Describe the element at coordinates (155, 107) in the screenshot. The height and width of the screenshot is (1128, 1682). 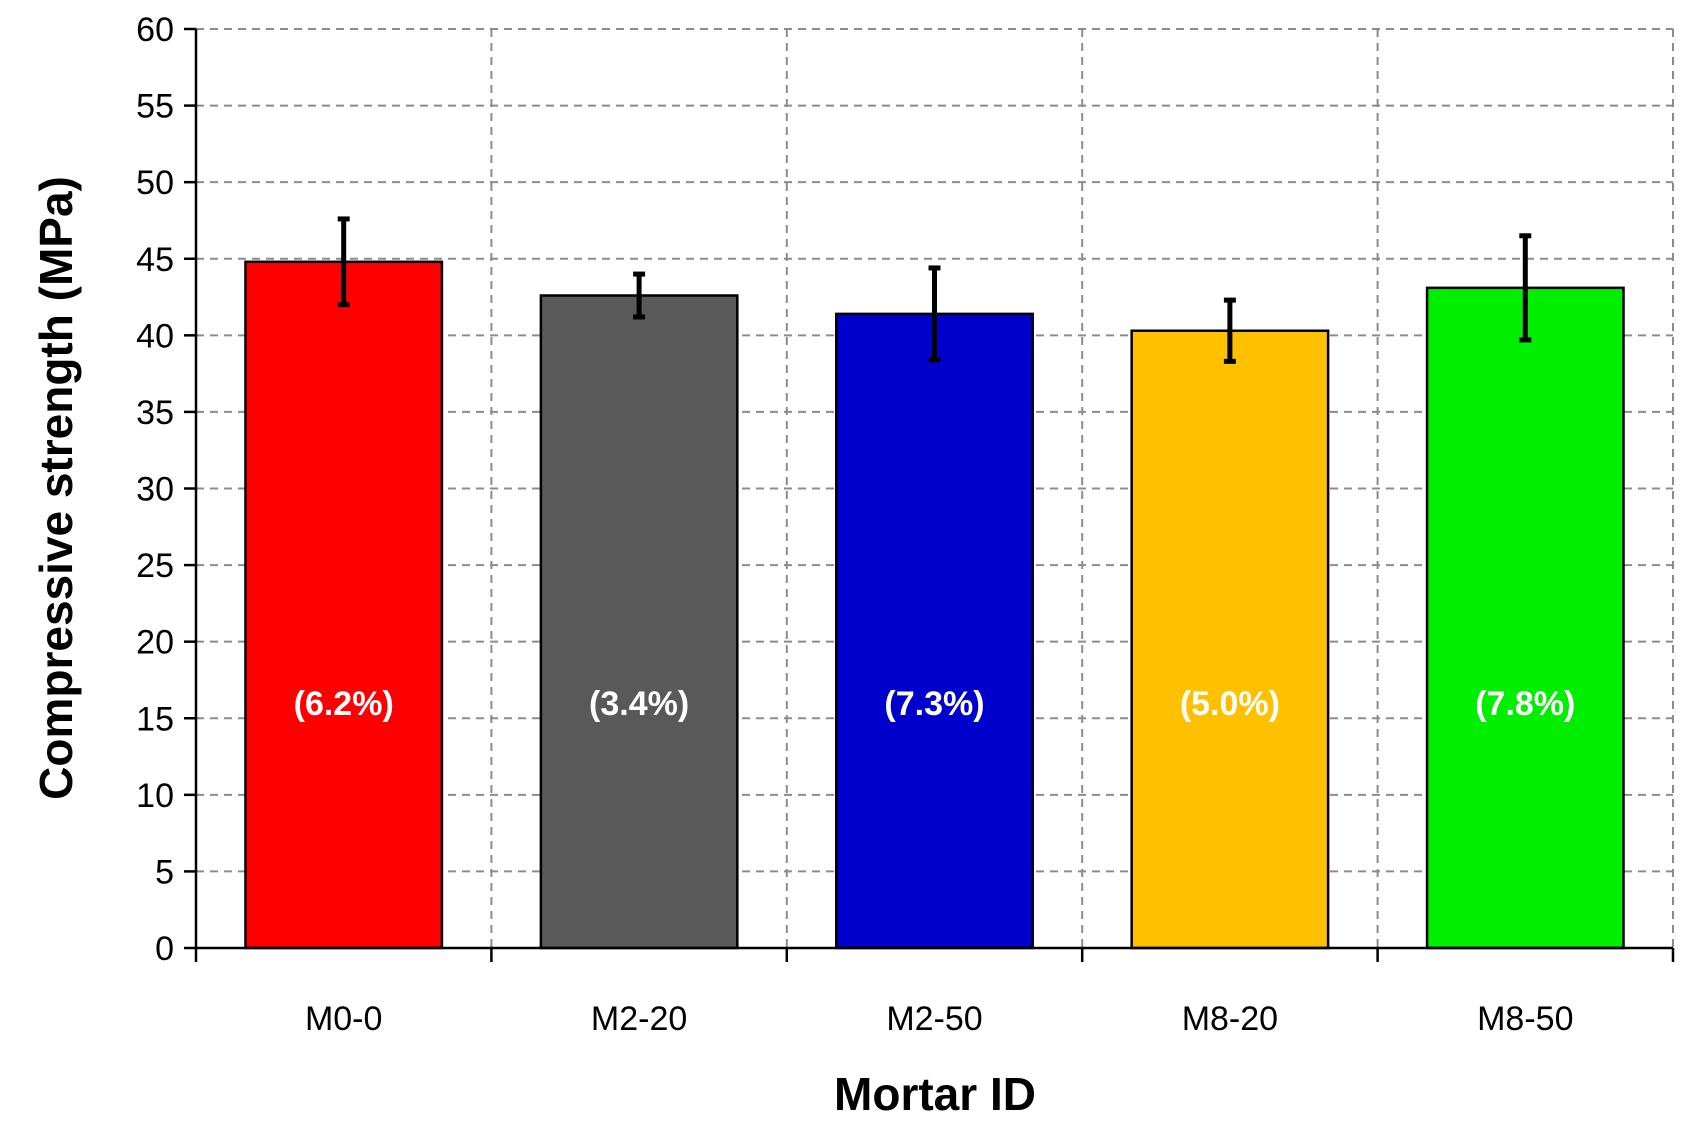
I see `y-tick-label: 55` at that location.